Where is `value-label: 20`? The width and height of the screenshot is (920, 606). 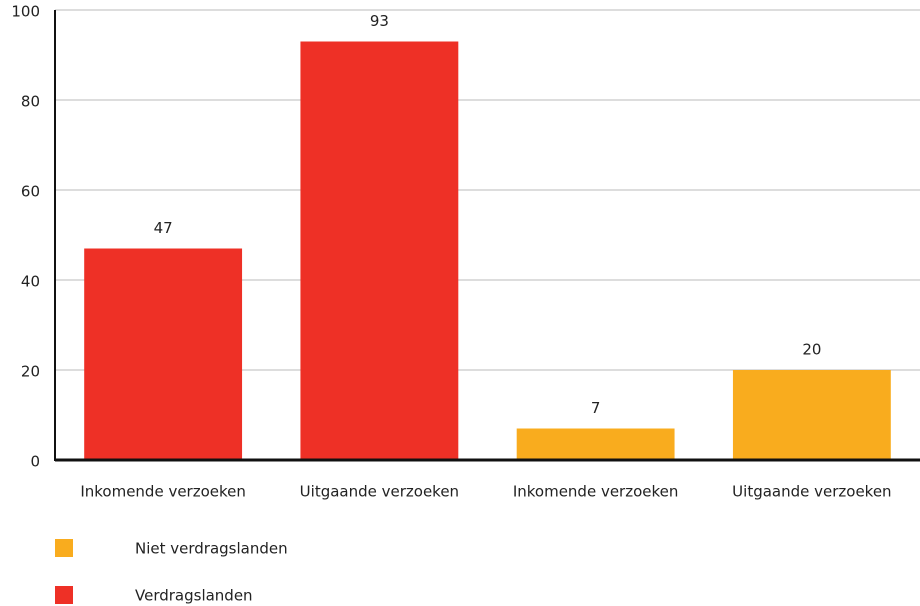 value-label: 20 is located at coordinates (811, 350).